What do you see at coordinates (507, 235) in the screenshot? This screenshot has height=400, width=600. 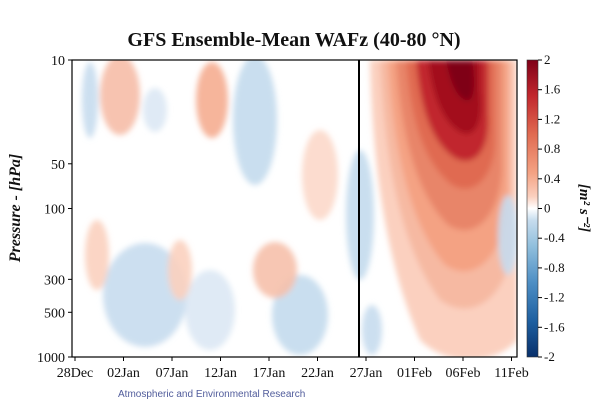 I see `plume-neg-edge` at bounding box center [507, 235].